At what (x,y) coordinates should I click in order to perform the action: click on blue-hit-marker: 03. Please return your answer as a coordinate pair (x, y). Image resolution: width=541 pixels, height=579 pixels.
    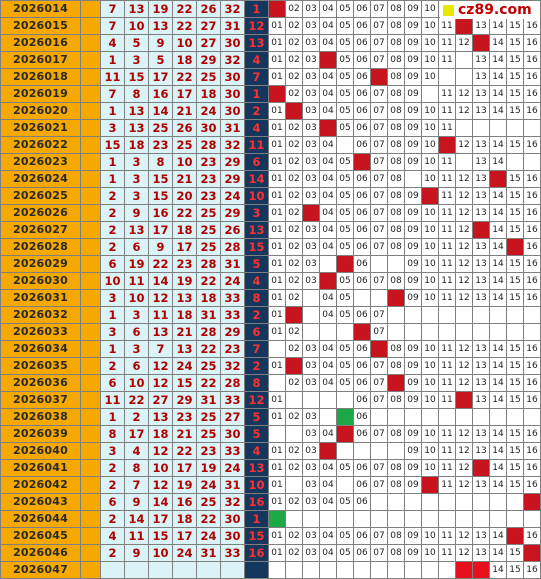
    Looking at the image, I should click on (311, 213).